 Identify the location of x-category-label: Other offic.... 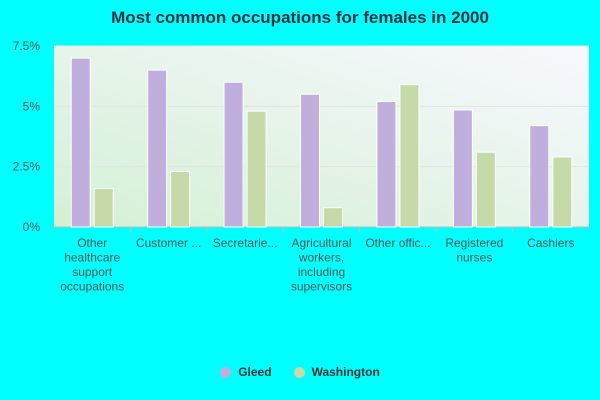
(397, 243).